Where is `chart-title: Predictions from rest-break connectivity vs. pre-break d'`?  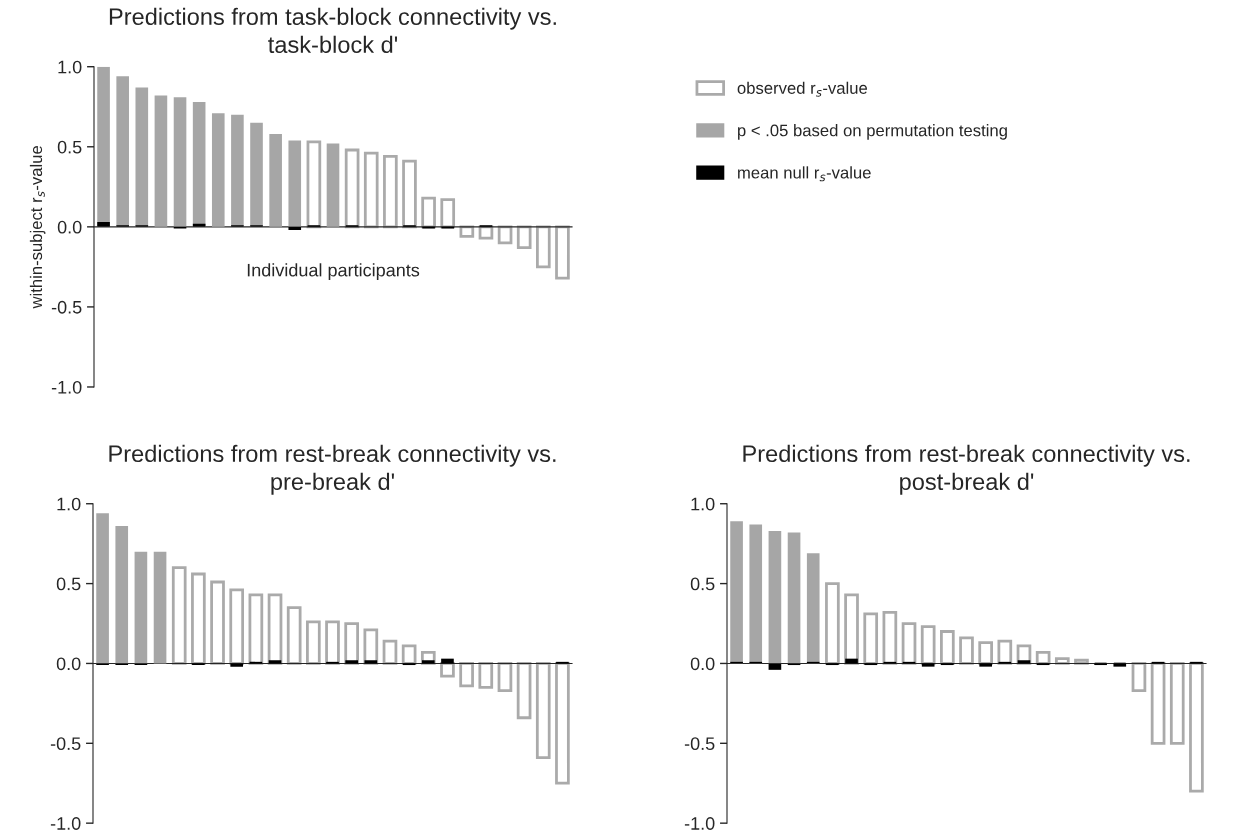
chart-title: Predictions from rest-break connectivity vs. pre-break d' is located at coordinates (332, 469).